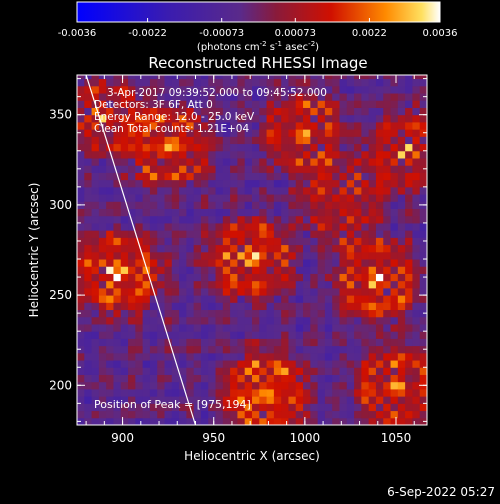 The height and width of the screenshot is (504, 500). Describe the element at coordinates (441, 492) in the screenshot. I see `footer-timestamp: 6-Sep-2022 05:27` at that location.